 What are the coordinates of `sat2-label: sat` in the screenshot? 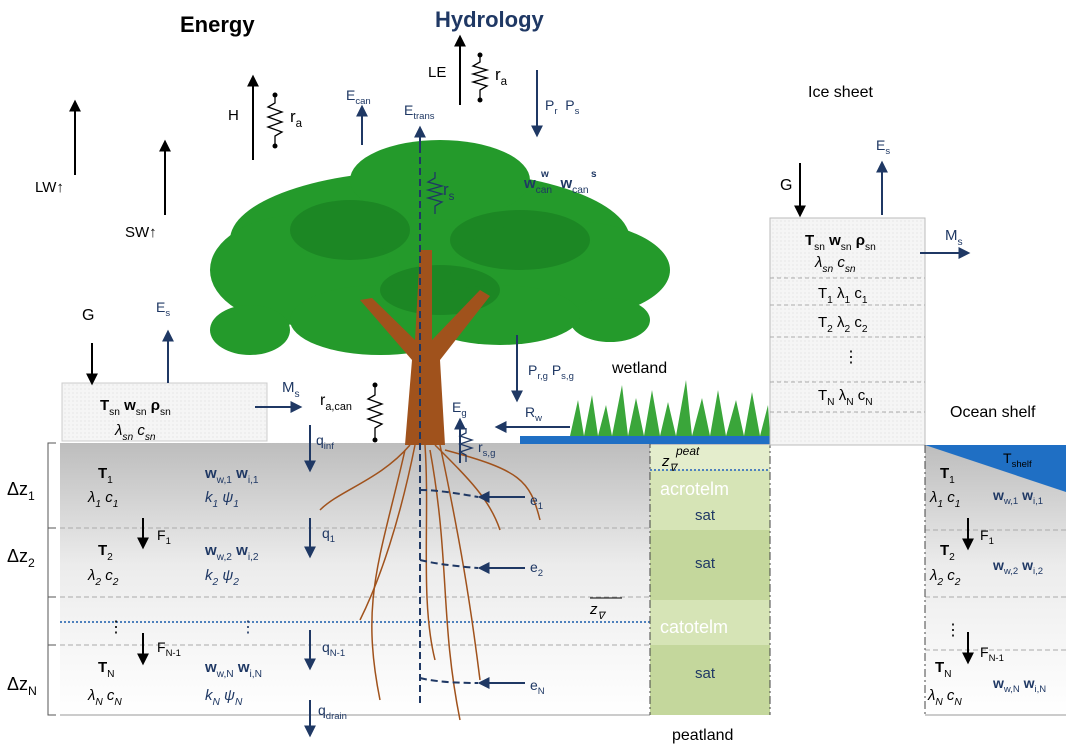 It's located at (705, 563).